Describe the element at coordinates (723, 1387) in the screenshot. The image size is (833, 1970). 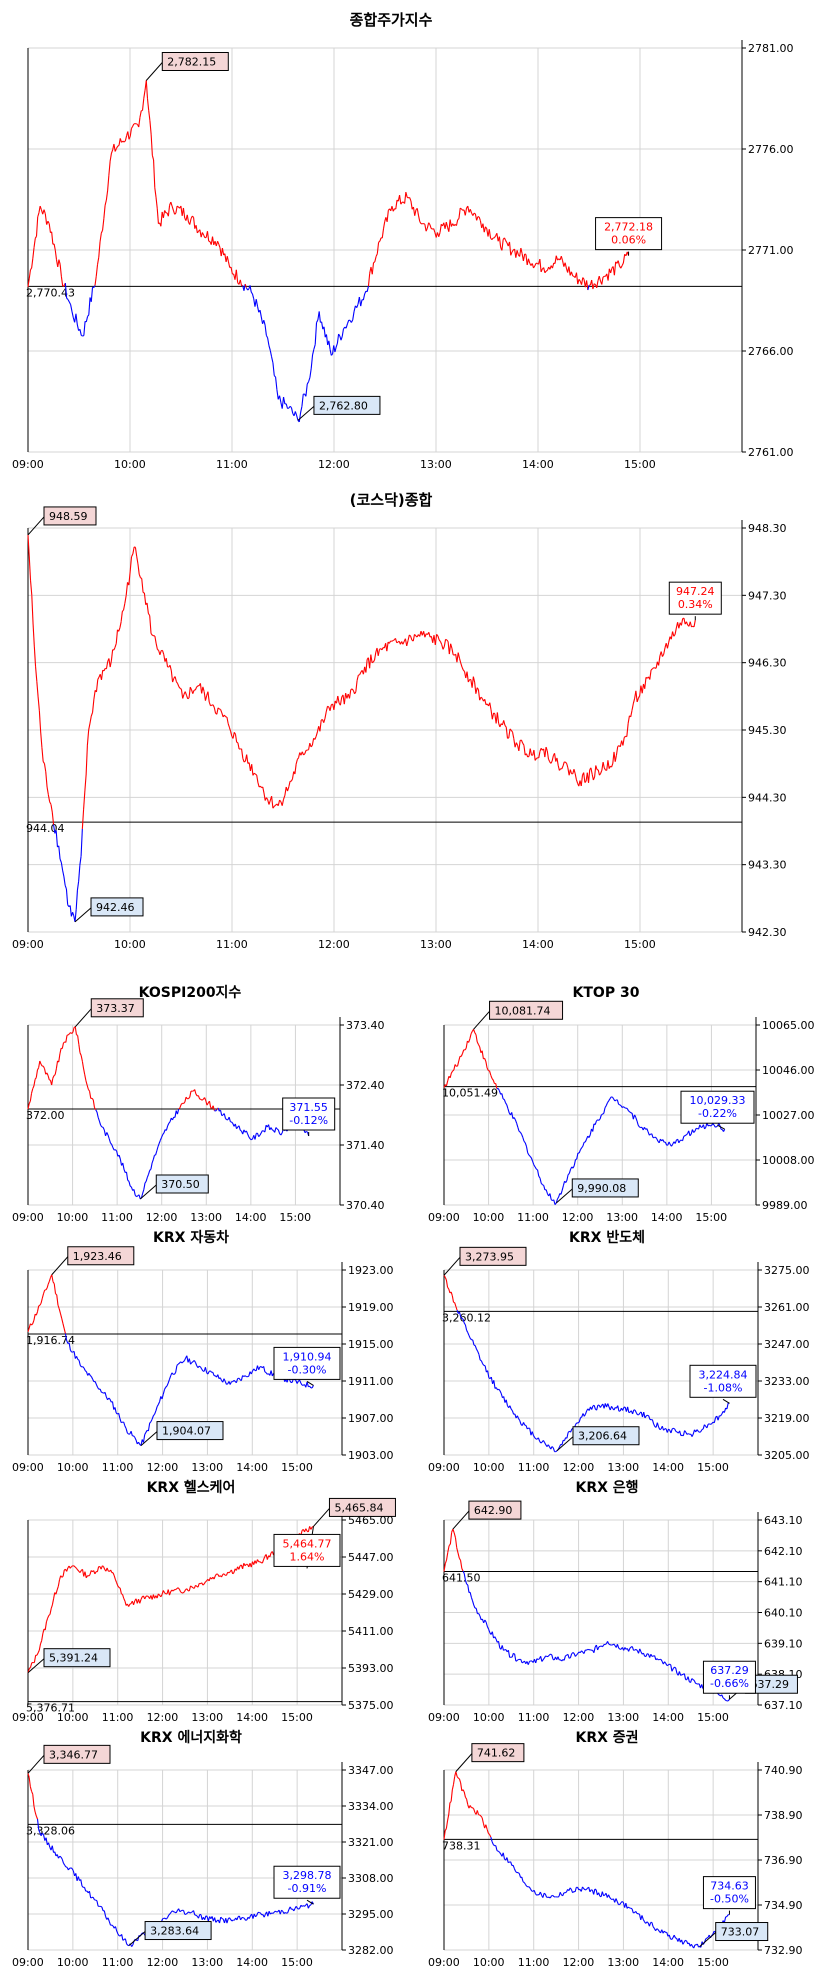
I see `last-change-label: -1.08%` at that location.